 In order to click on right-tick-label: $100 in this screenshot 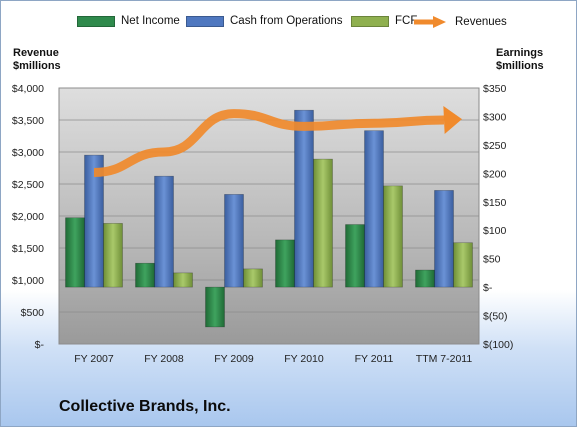, I will do `click(495, 231)`.